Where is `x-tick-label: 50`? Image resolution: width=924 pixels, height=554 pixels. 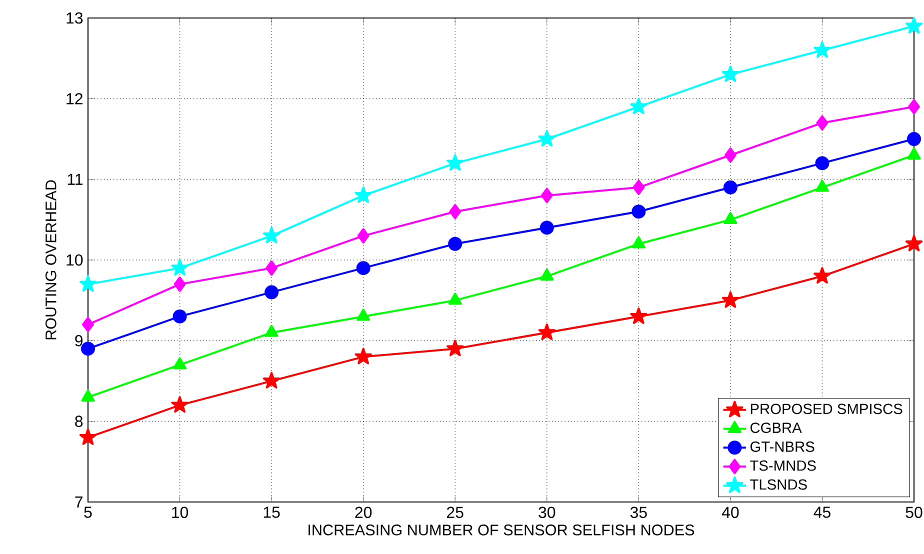 x-tick-label: 50 is located at coordinates (914, 512).